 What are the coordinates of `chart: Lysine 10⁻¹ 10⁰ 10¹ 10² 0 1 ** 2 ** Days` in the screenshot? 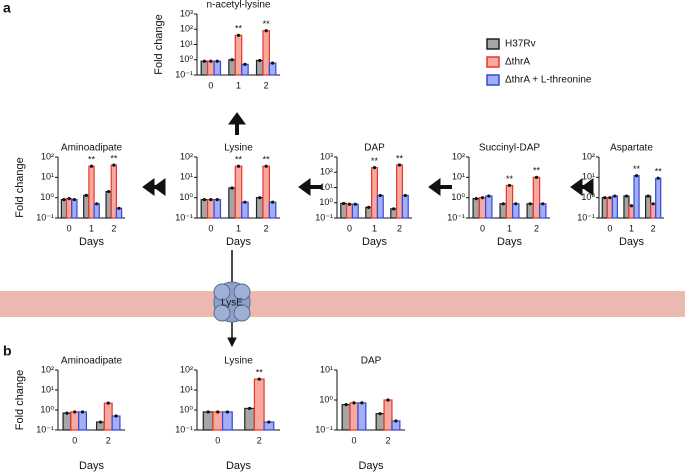 It's located at (227, 195).